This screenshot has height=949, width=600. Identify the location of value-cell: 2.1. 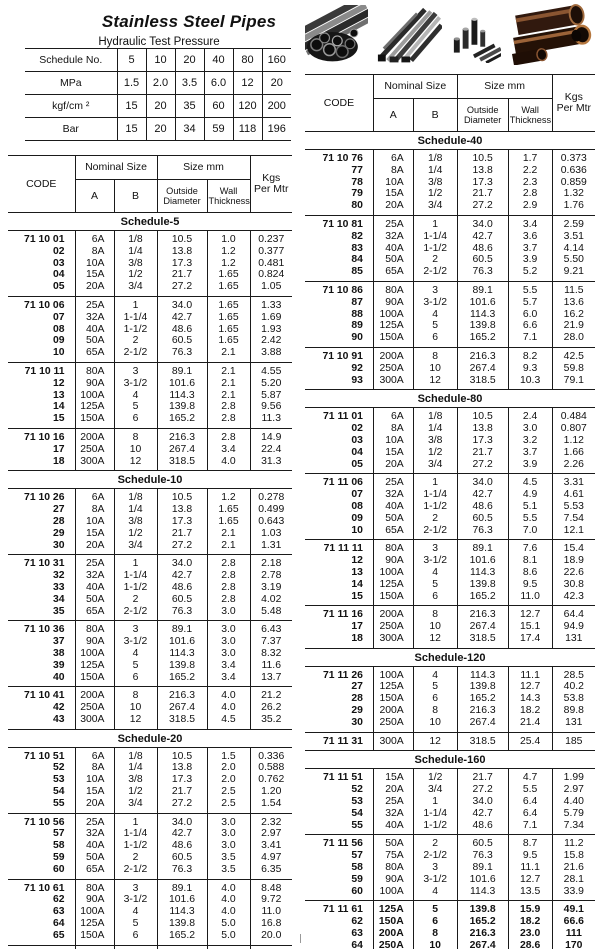
(229, 383).